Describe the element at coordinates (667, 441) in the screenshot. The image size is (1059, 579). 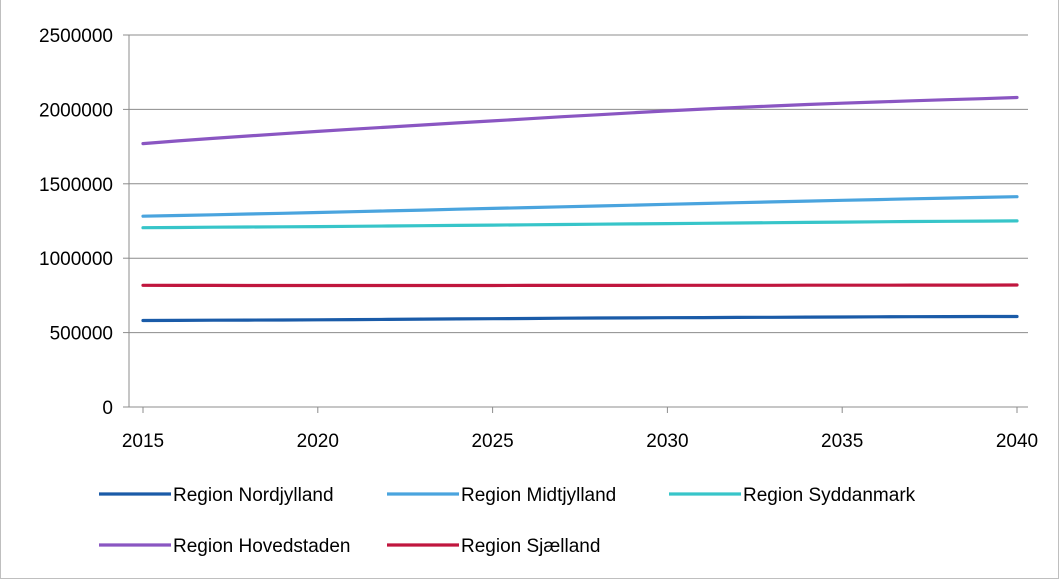
I see `x-tick-label: 2030` at that location.